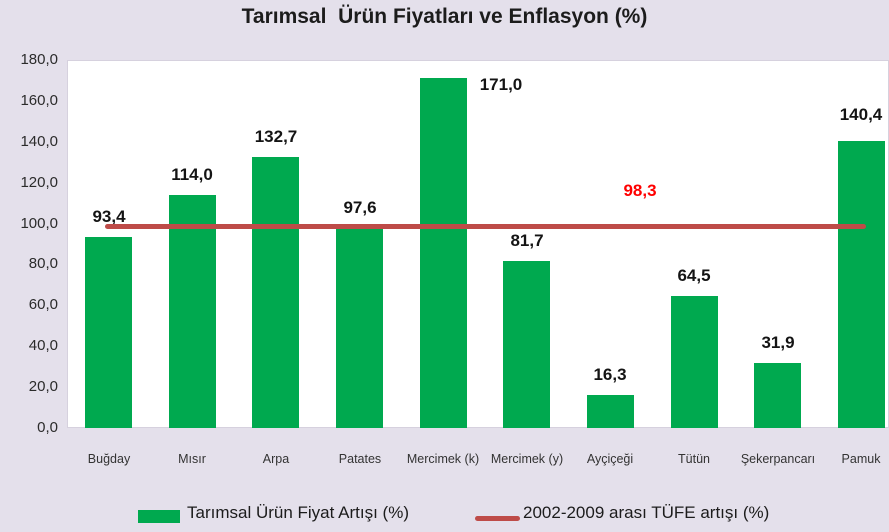 The width and height of the screenshot is (889, 532). What do you see at coordinates (360, 207) in the screenshot?
I see `bar-value-label: 97,6` at bounding box center [360, 207].